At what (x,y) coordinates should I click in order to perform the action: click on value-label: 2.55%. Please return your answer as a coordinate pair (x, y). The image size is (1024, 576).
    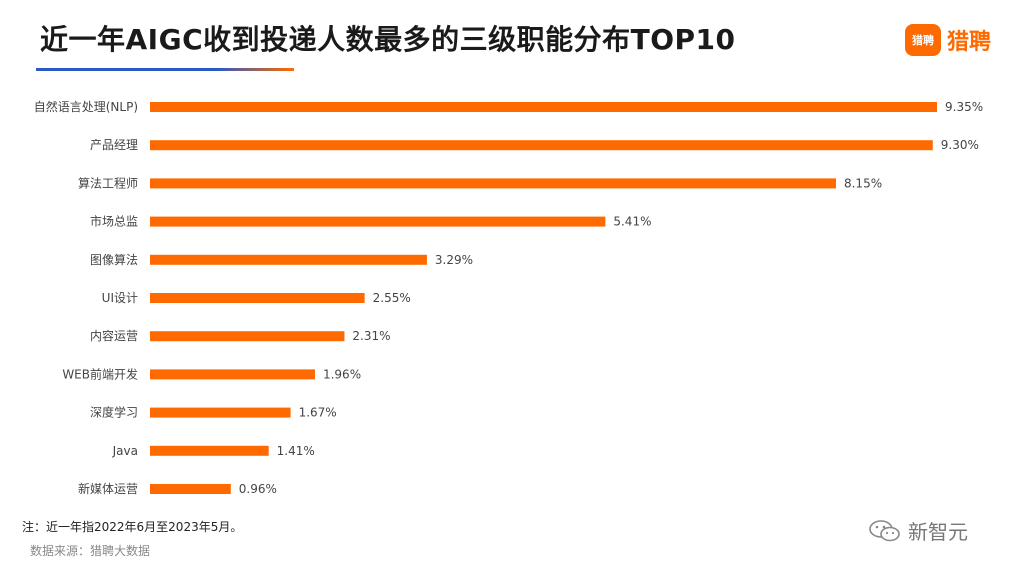
    Looking at the image, I should click on (392, 298).